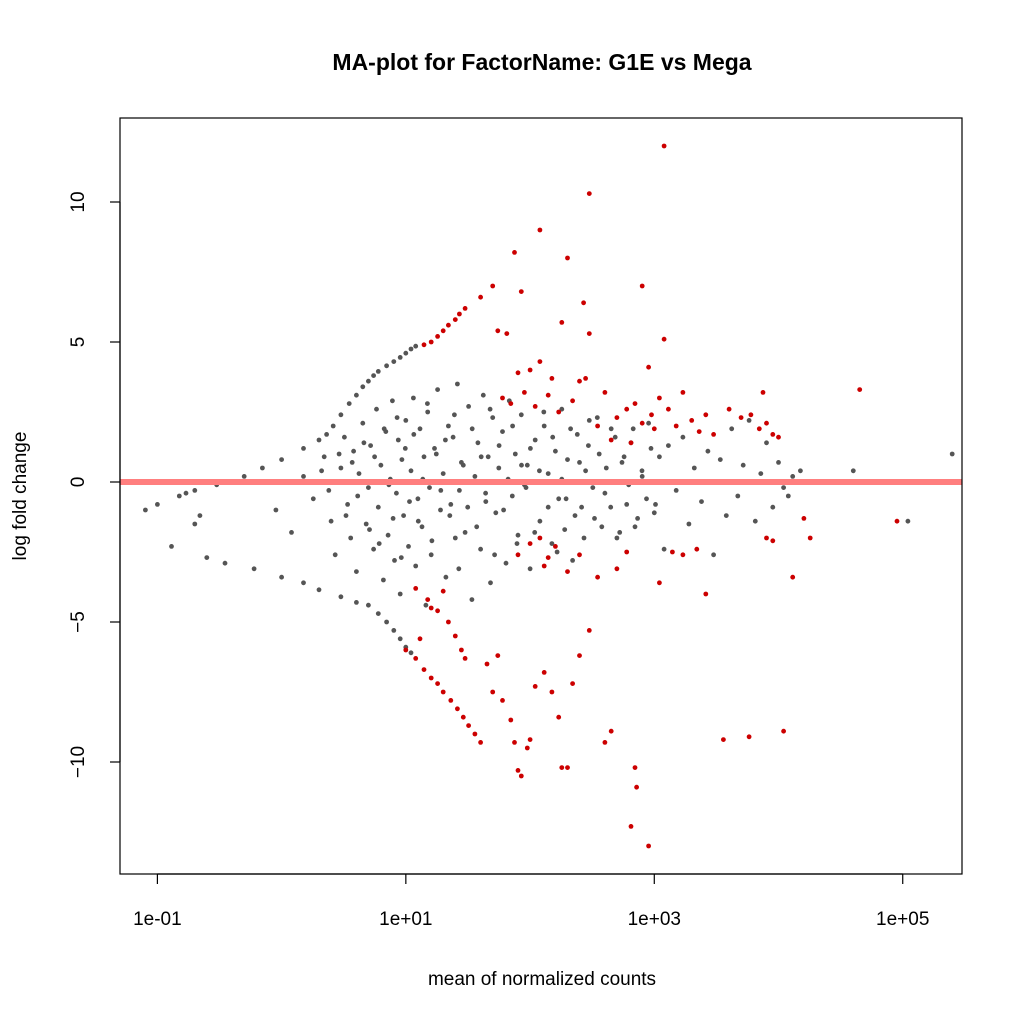  Describe the element at coordinates (654, 919) in the screenshot. I see `x-tick-label: 1e+03` at that location.